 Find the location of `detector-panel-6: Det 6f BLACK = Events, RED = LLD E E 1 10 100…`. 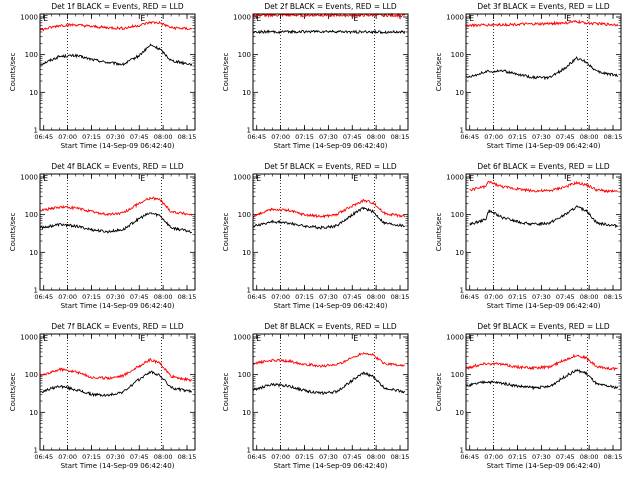

detector-panel-6: Det 6f BLACK = Events, RED = LLD E E 1 10 100… is located at coordinates (532, 240).